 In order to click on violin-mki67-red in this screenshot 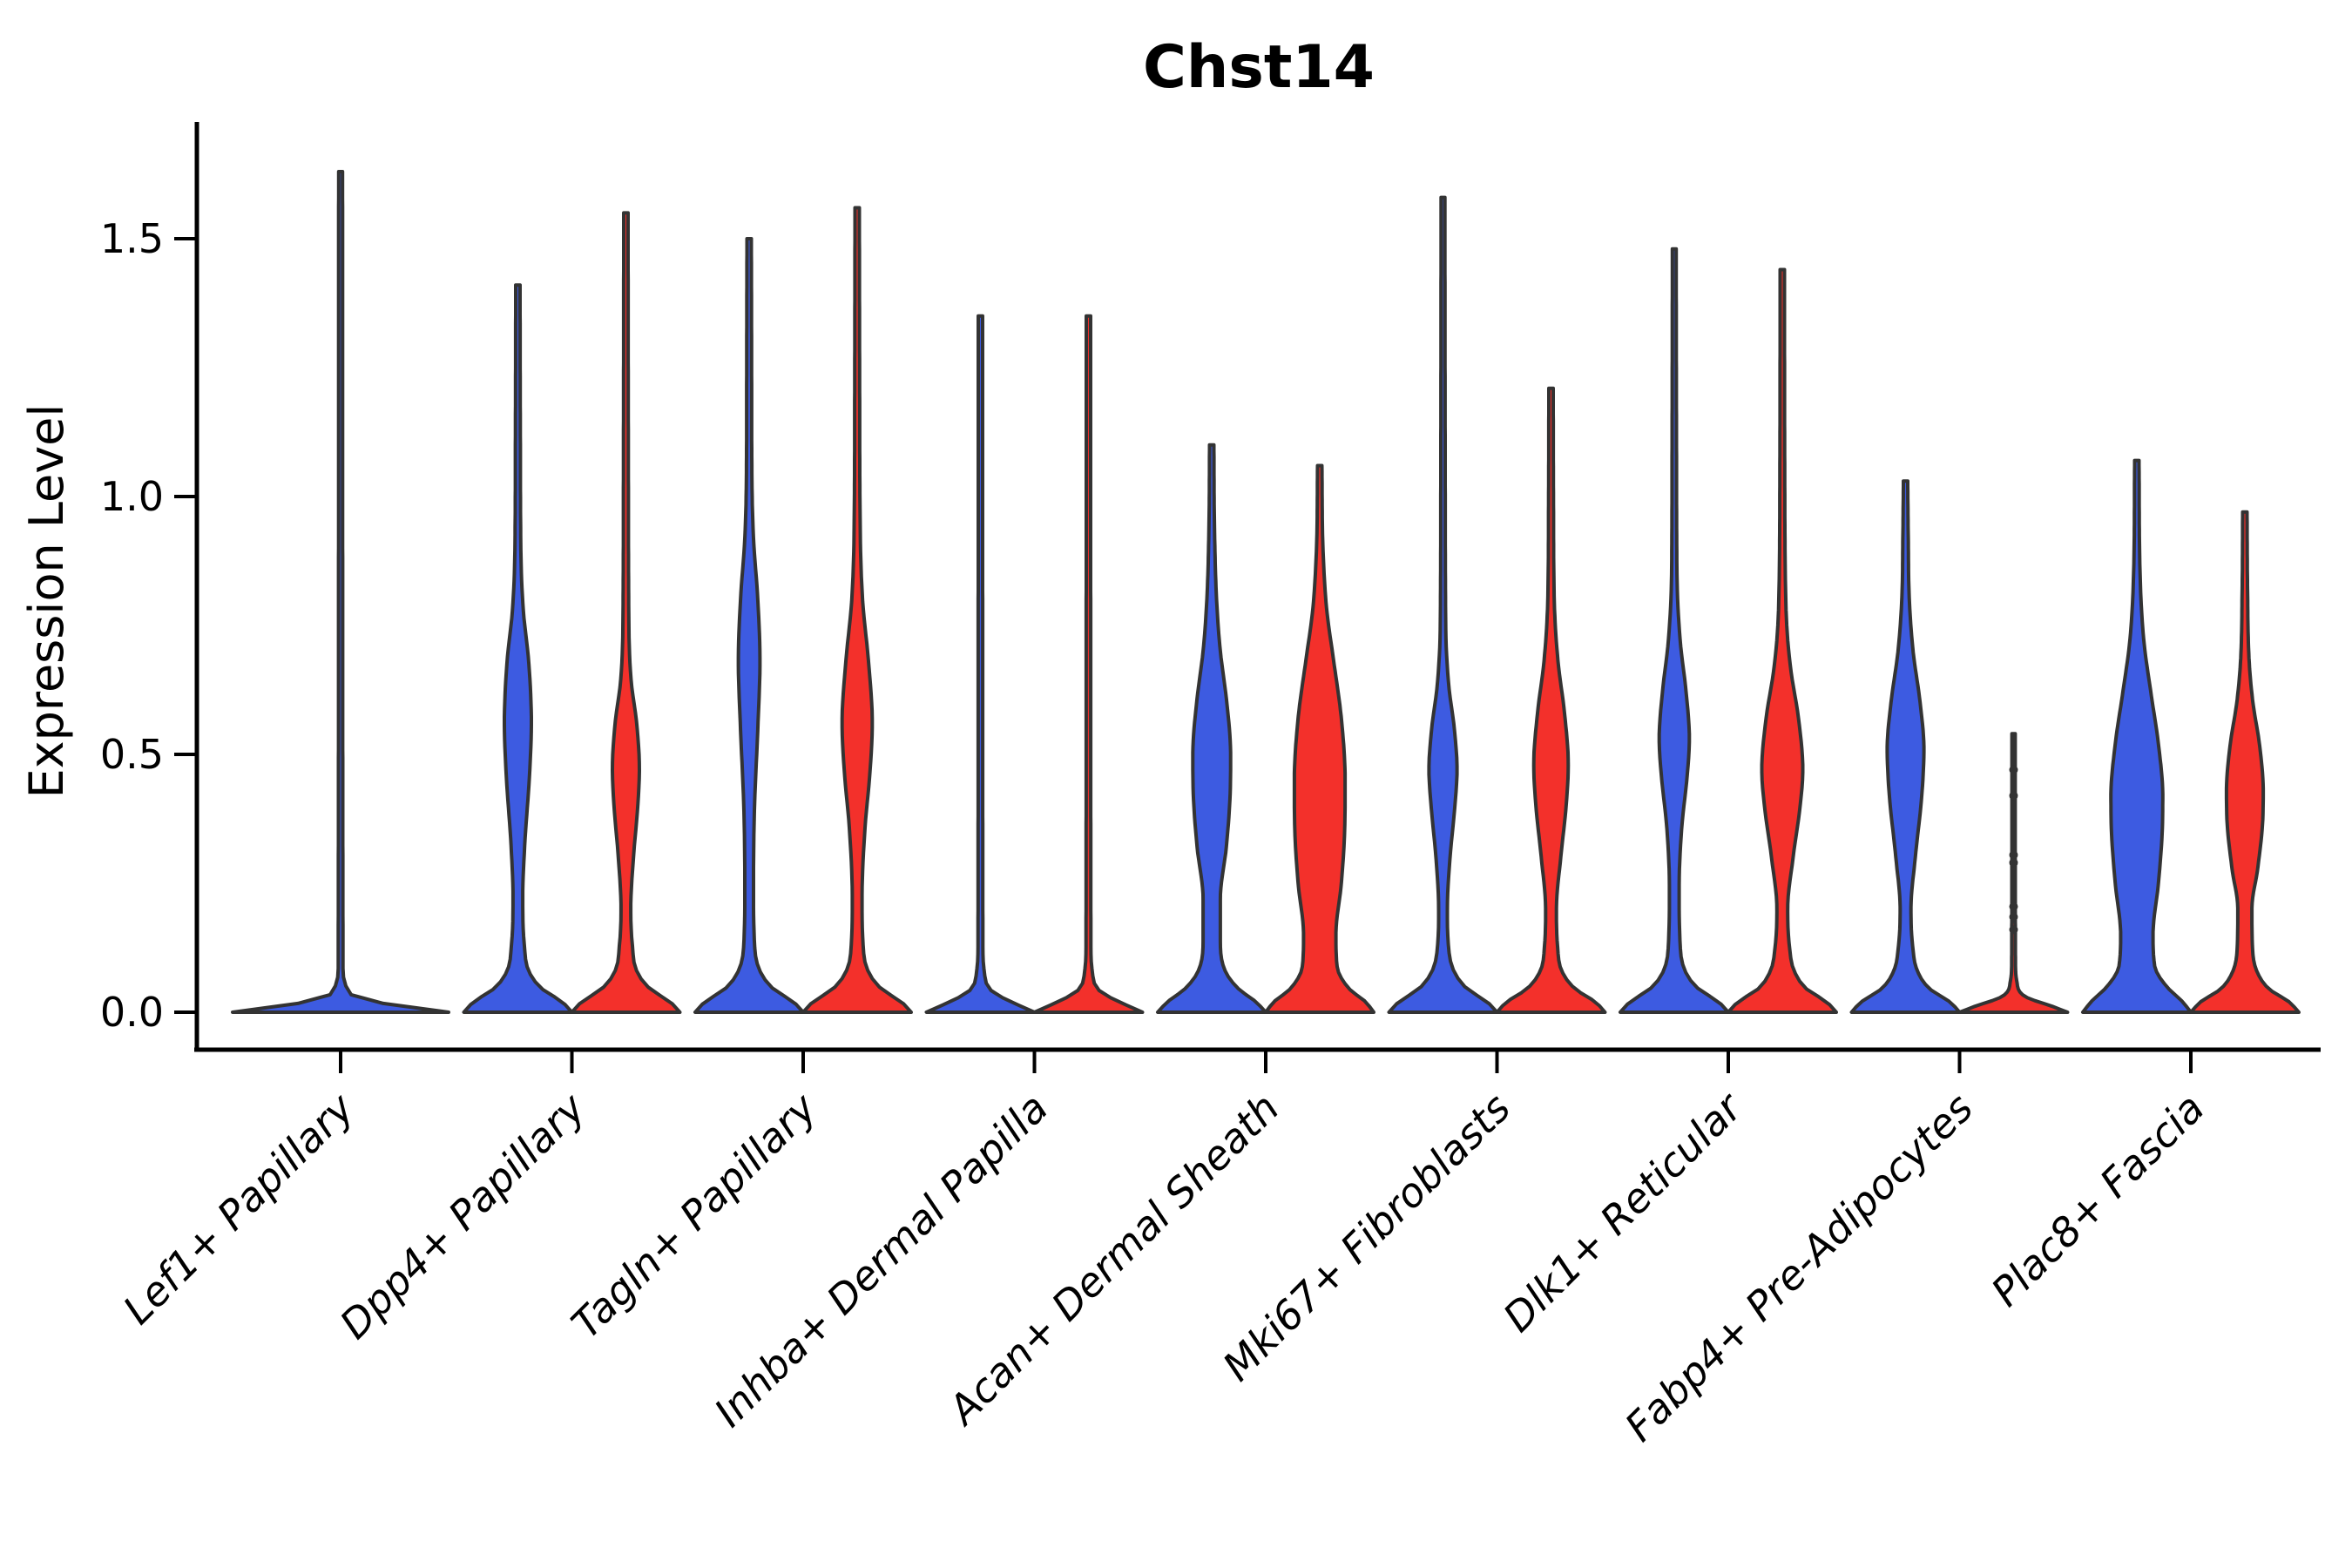, I will do `click(1551, 700)`.